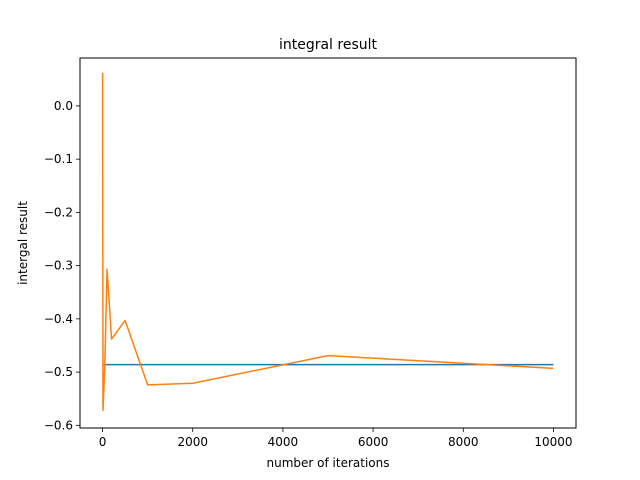  What do you see at coordinates (336, 438) in the screenshot?
I see `x-ticks: 0 2000 4000 6000 8000 10000` at bounding box center [336, 438].